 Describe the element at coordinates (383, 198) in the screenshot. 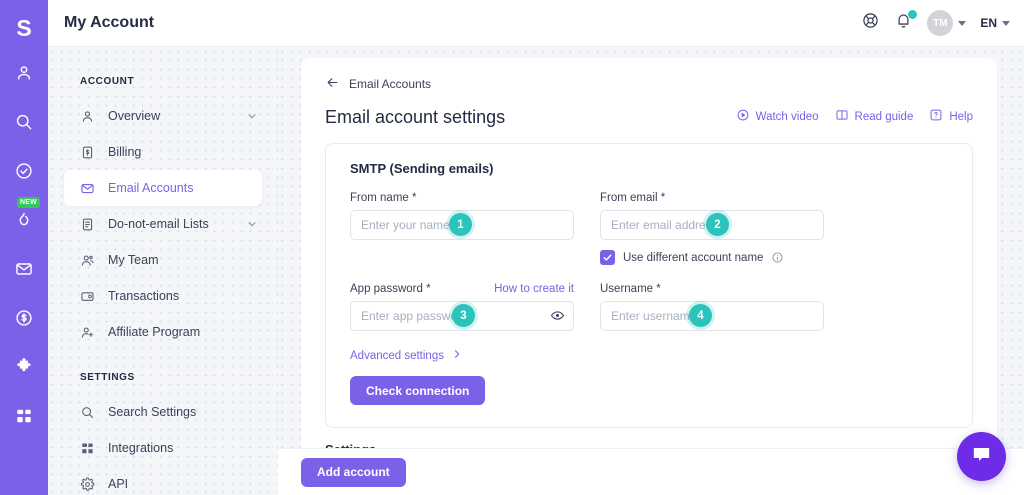

I see `from-name-label: From name *` at that location.